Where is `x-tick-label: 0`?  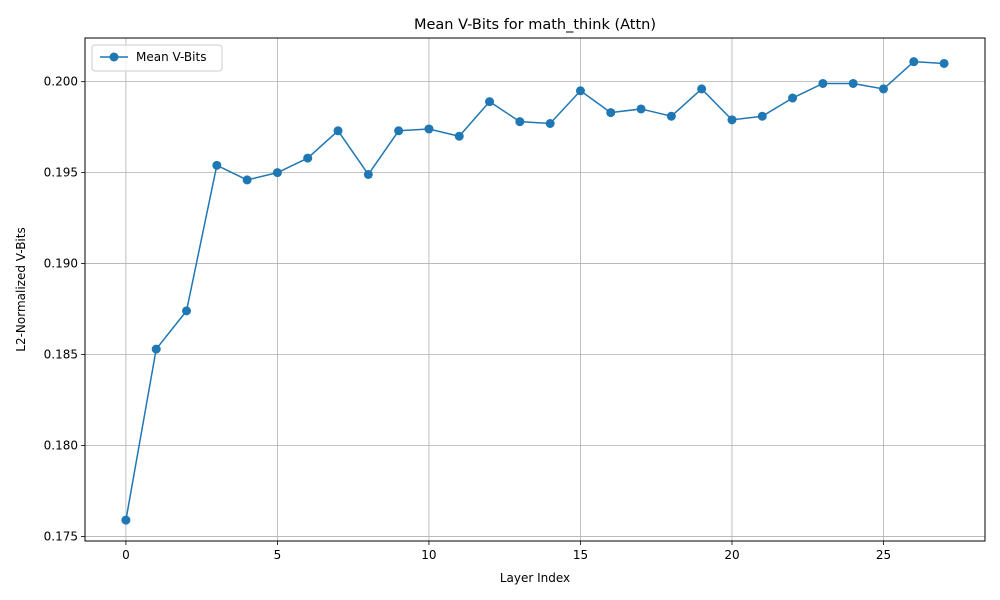
x-tick-label: 0 is located at coordinates (126, 555).